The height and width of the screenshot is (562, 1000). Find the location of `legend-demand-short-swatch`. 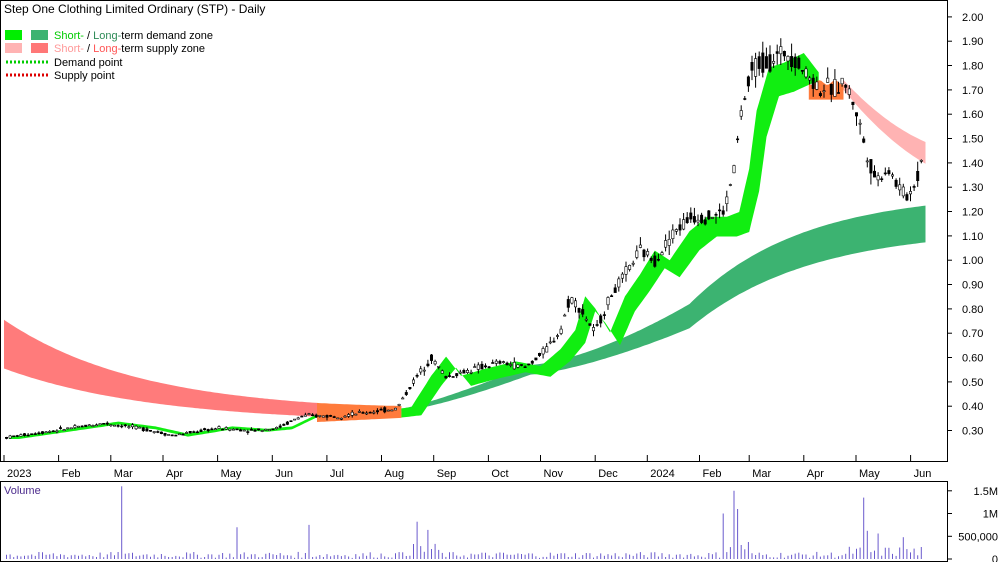

legend-demand-short-swatch is located at coordinates (13, 35).